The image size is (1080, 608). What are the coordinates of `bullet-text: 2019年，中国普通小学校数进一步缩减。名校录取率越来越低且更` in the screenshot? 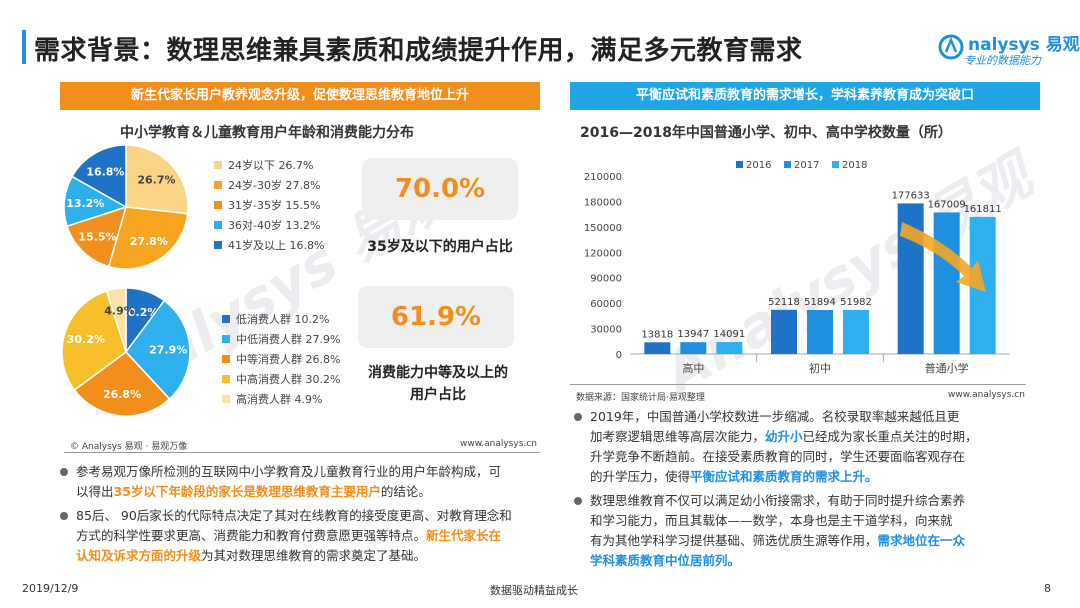 It's located at (775, 416).